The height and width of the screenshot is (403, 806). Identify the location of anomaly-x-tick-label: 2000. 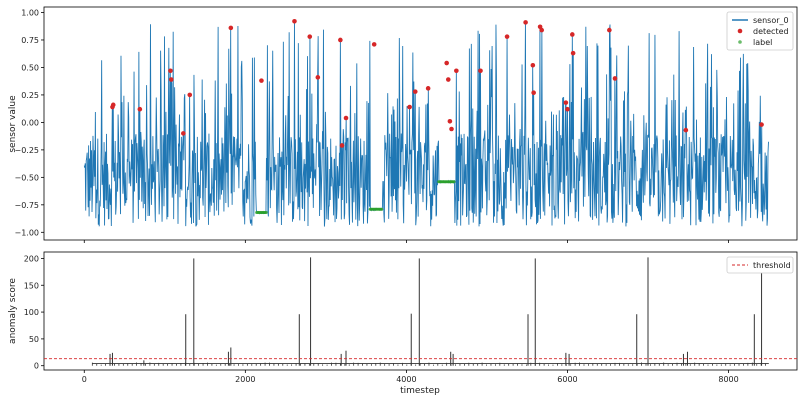
(245, 379).